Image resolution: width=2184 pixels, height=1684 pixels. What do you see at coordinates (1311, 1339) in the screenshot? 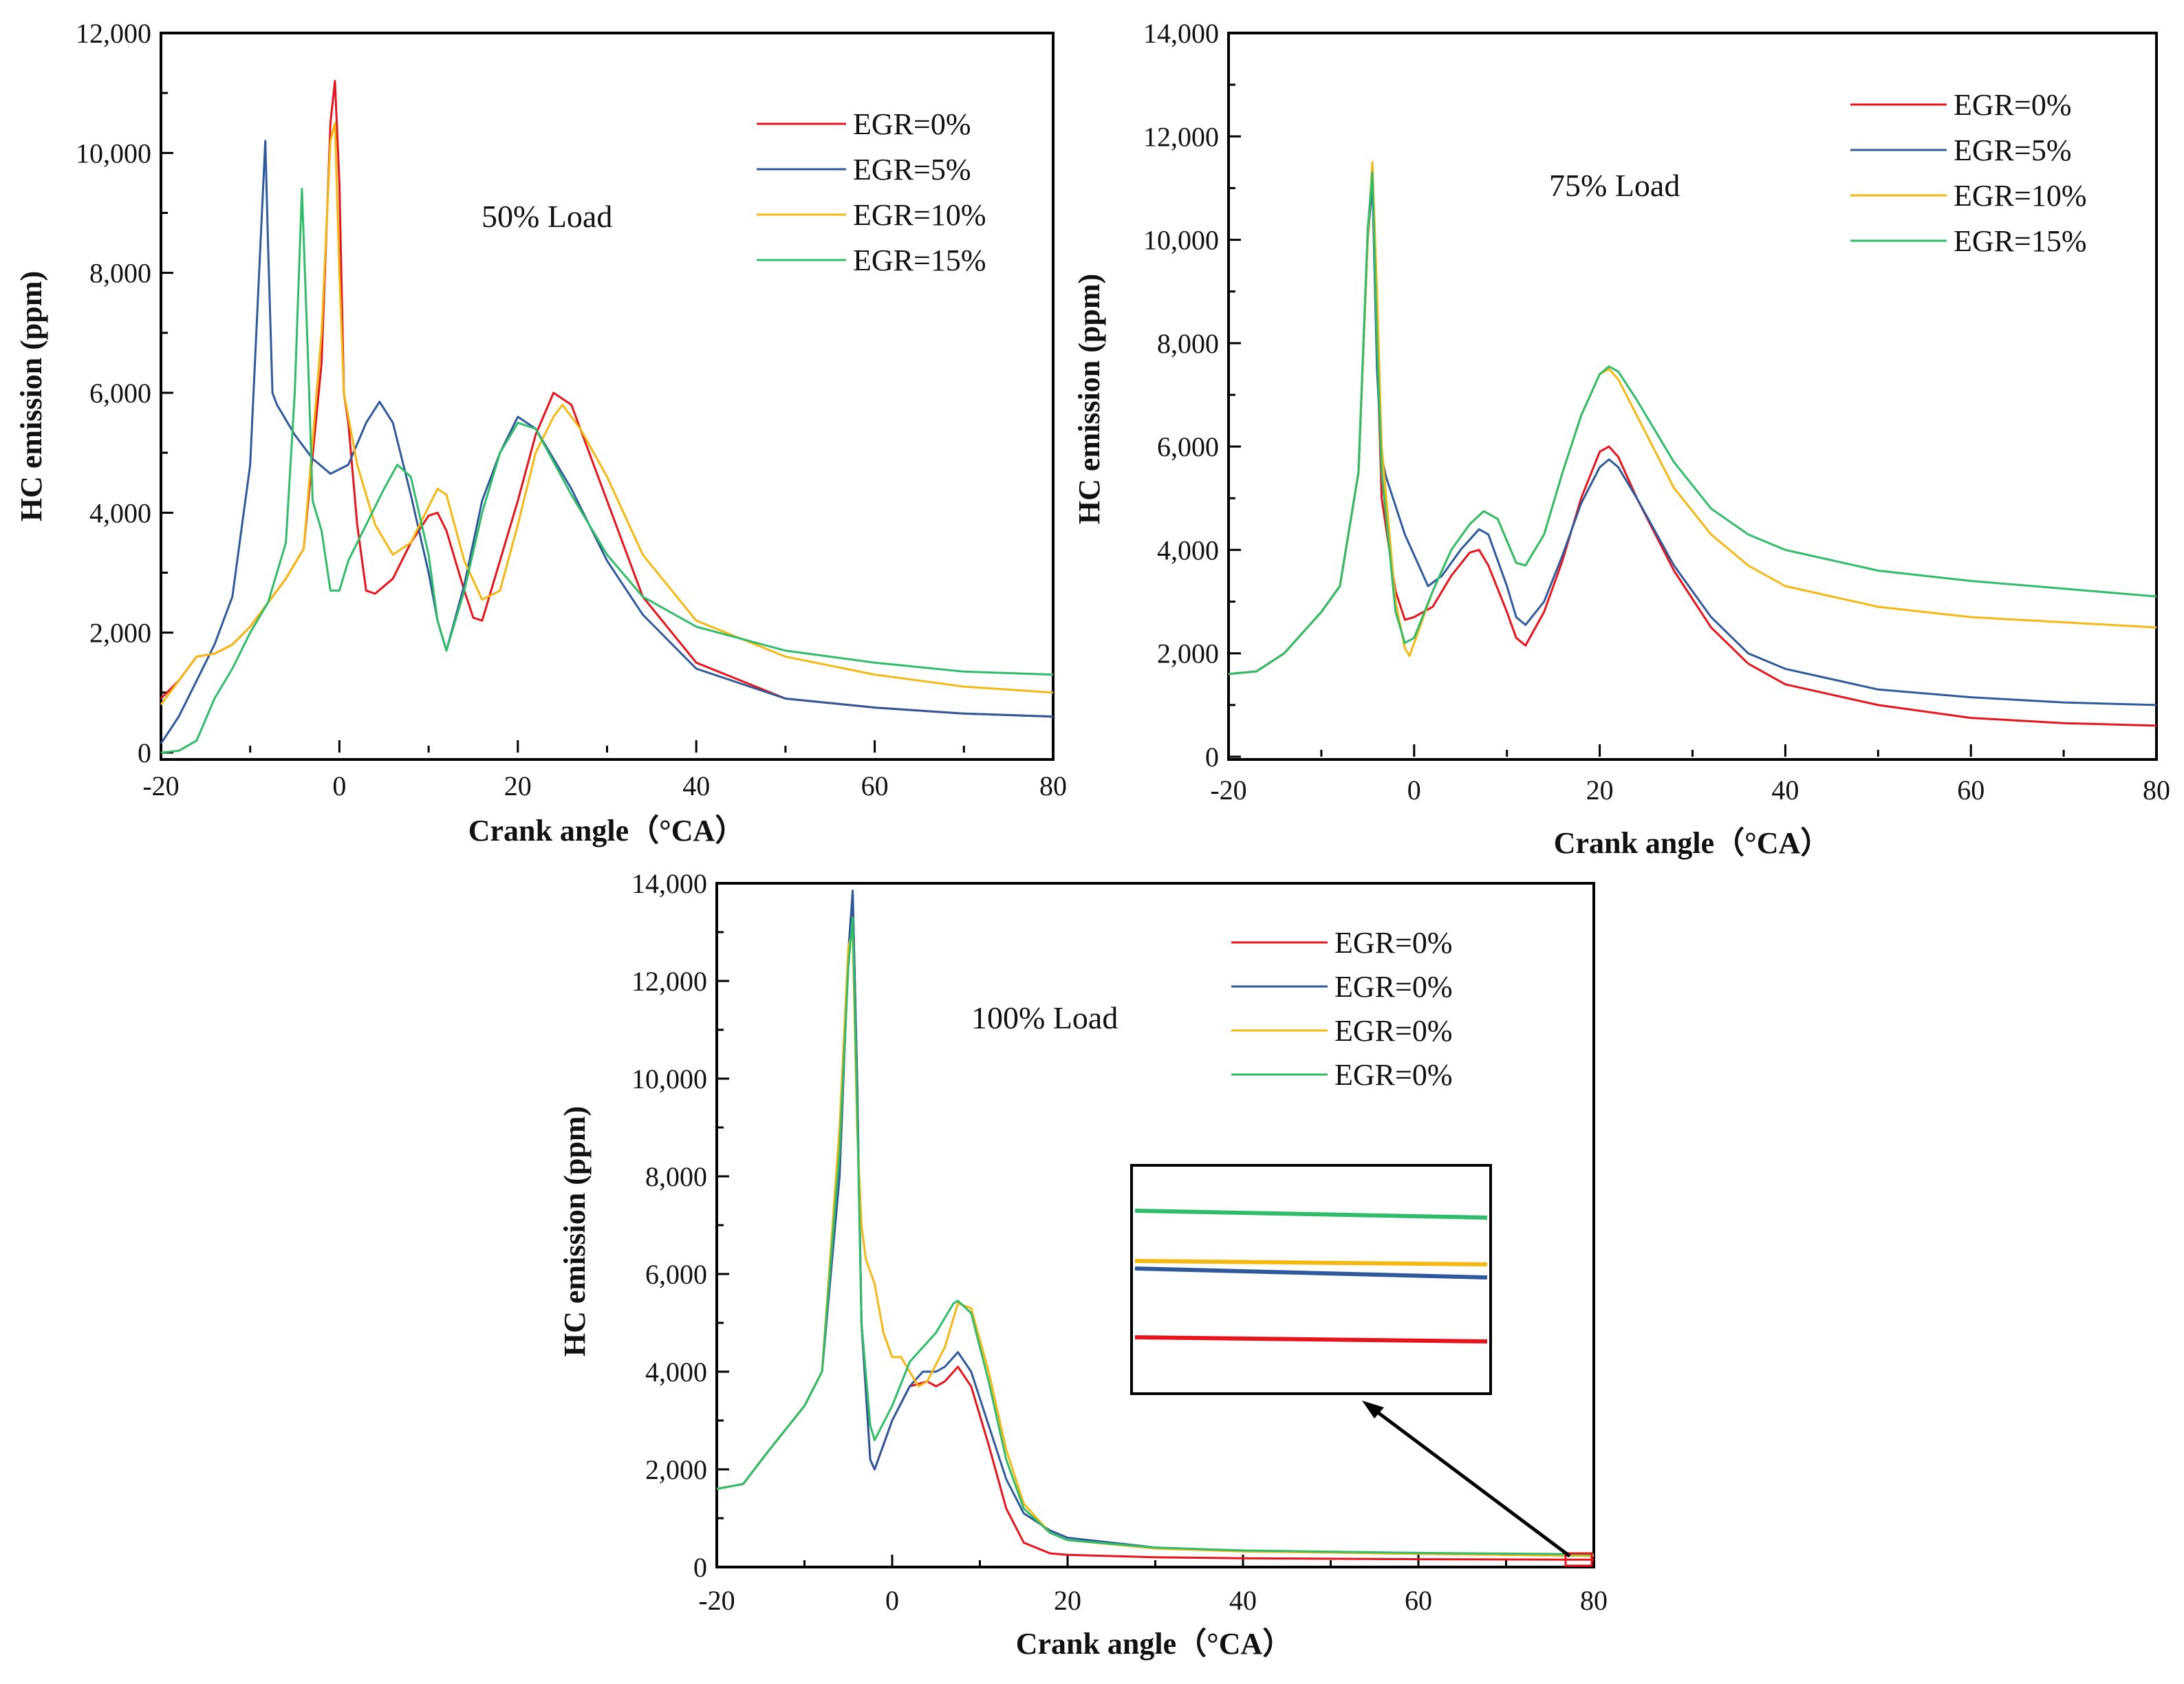
I see `inset-red-line` at bounding box center [1311, 1339].